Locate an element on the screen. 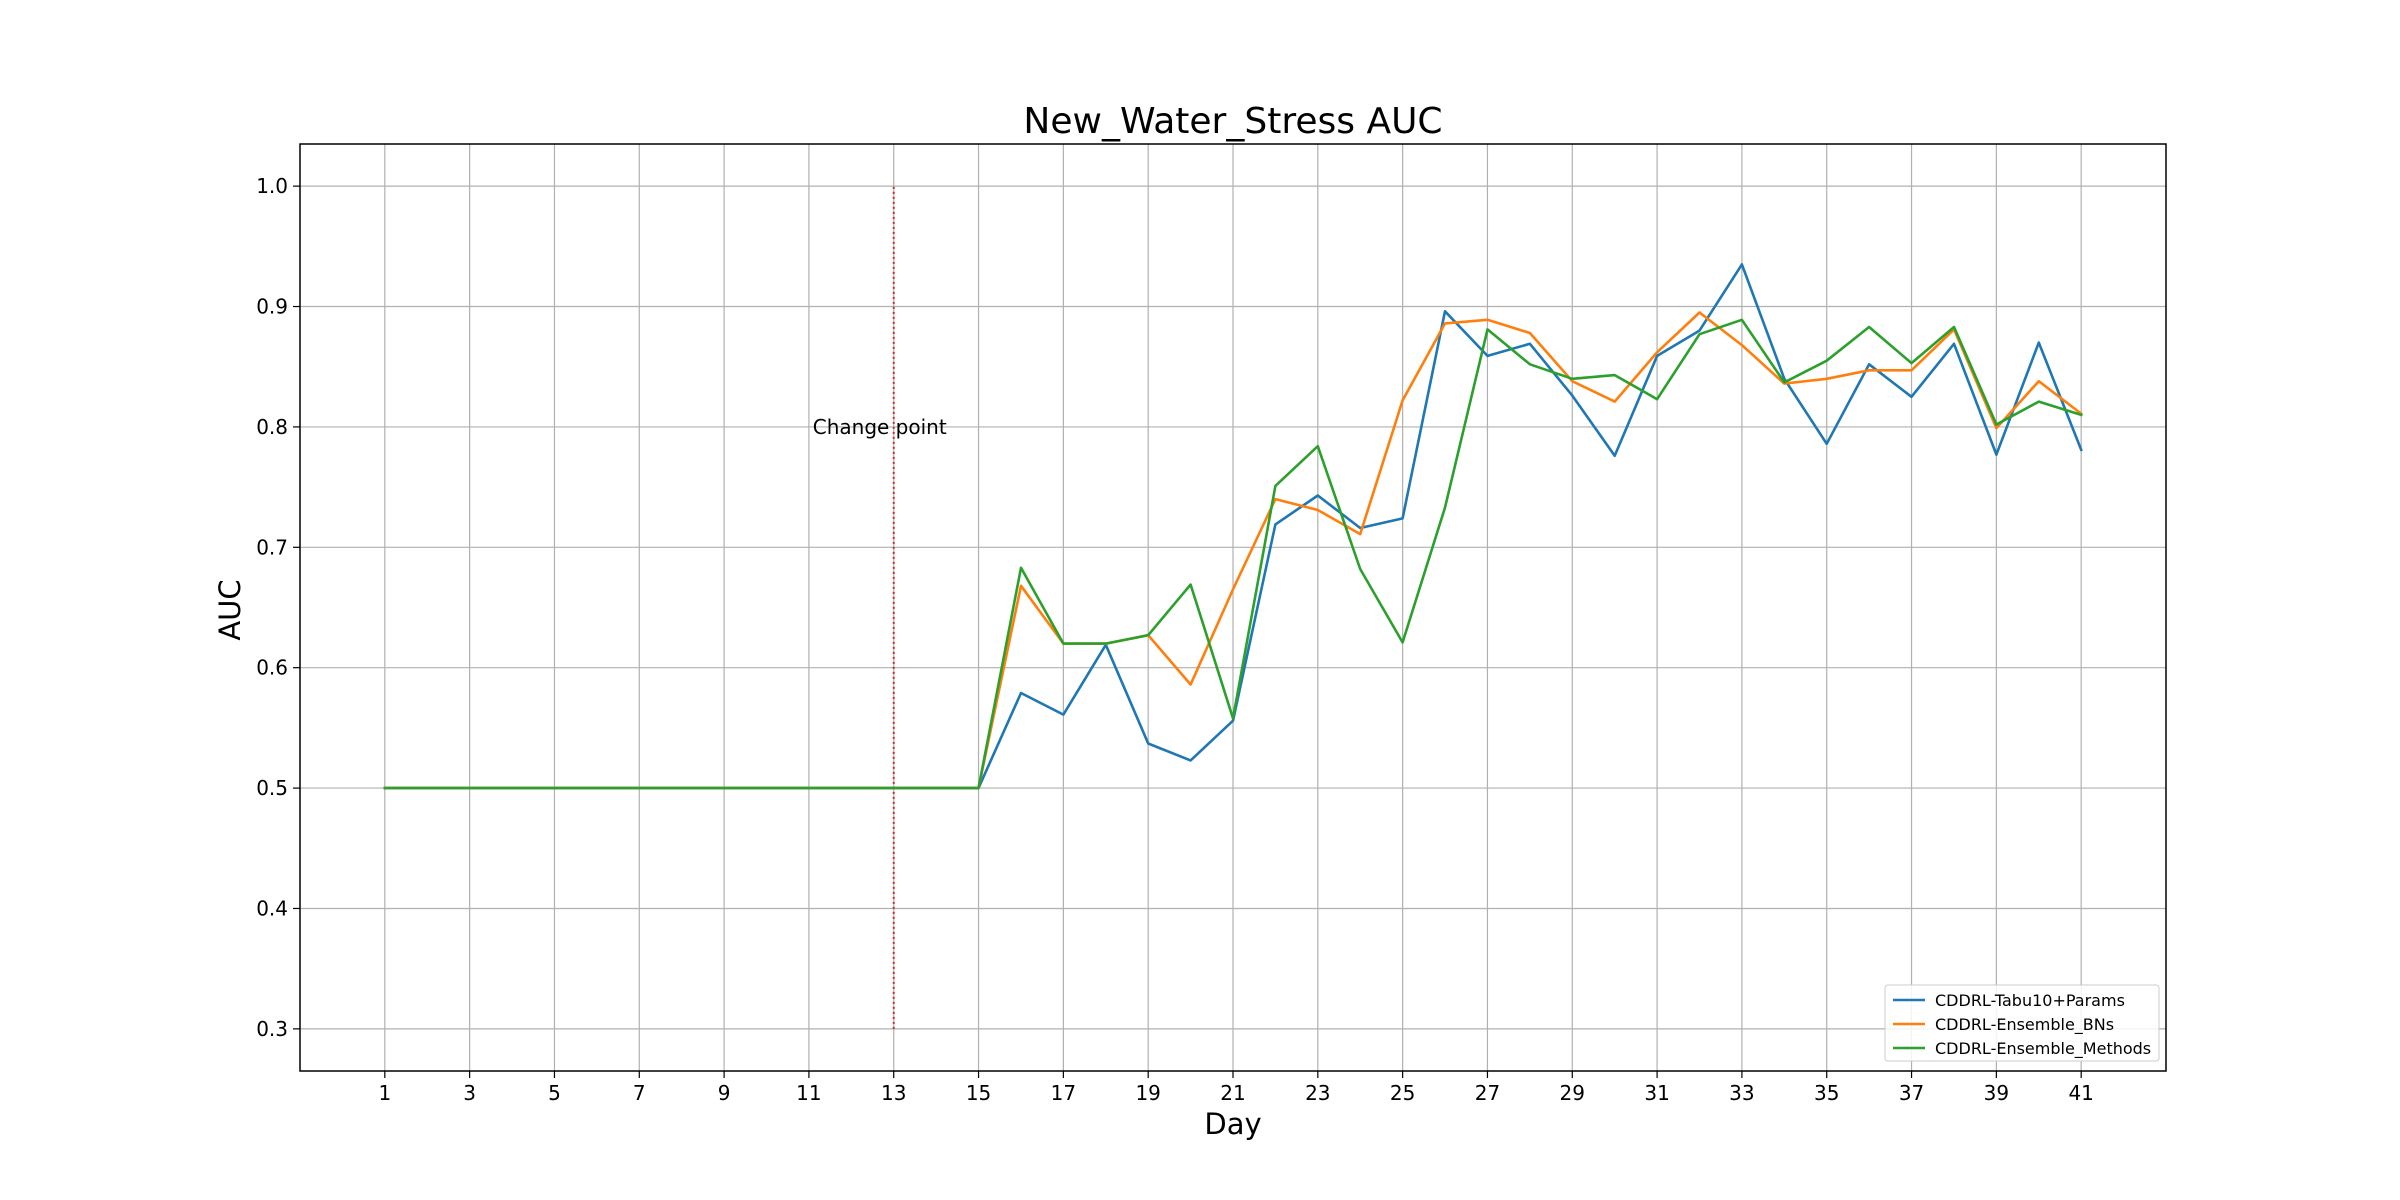  x-tick-label: 37 is located at coordinates (1911, 1093).